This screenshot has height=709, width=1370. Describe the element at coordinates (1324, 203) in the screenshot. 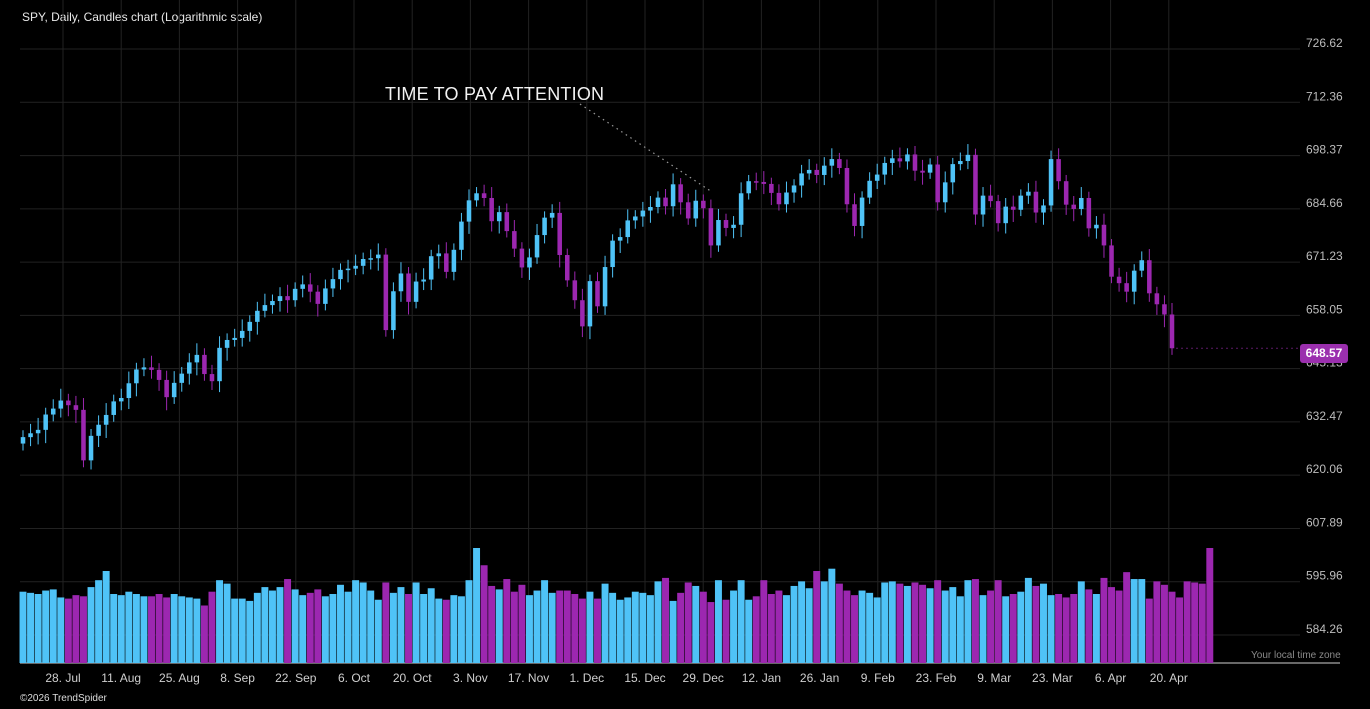

I see `y-axis-tick-label: 684.66` at that location.